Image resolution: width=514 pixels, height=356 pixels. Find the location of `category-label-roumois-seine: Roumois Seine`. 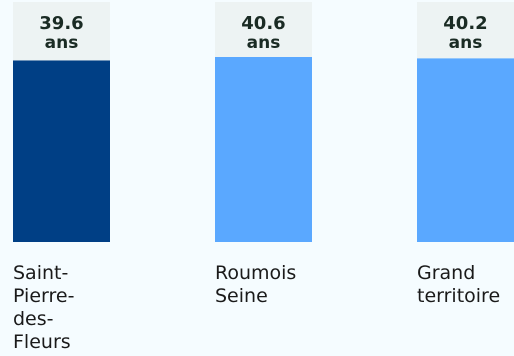

category-label-roumois-seine: Roumois Seine is located at coordinates (256, 284).